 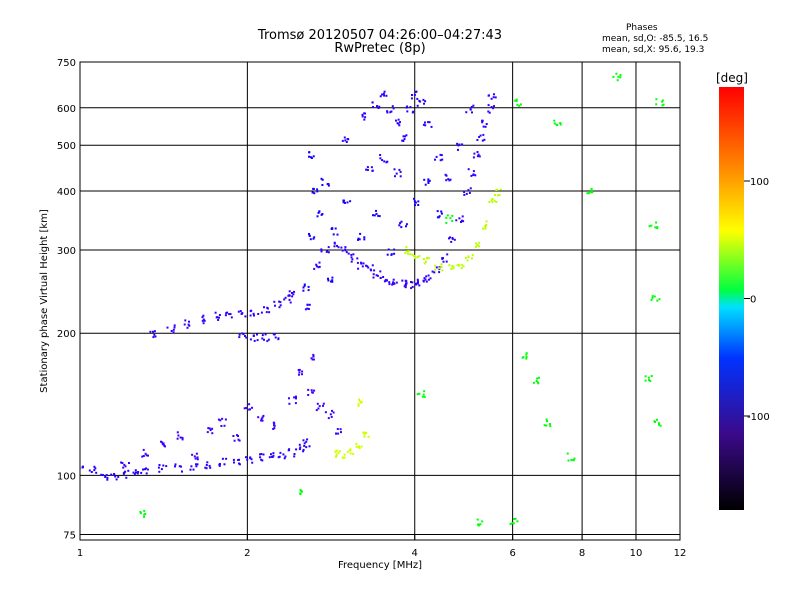 I want to click on y-tick-label: 500, so click(x=66, y=146).